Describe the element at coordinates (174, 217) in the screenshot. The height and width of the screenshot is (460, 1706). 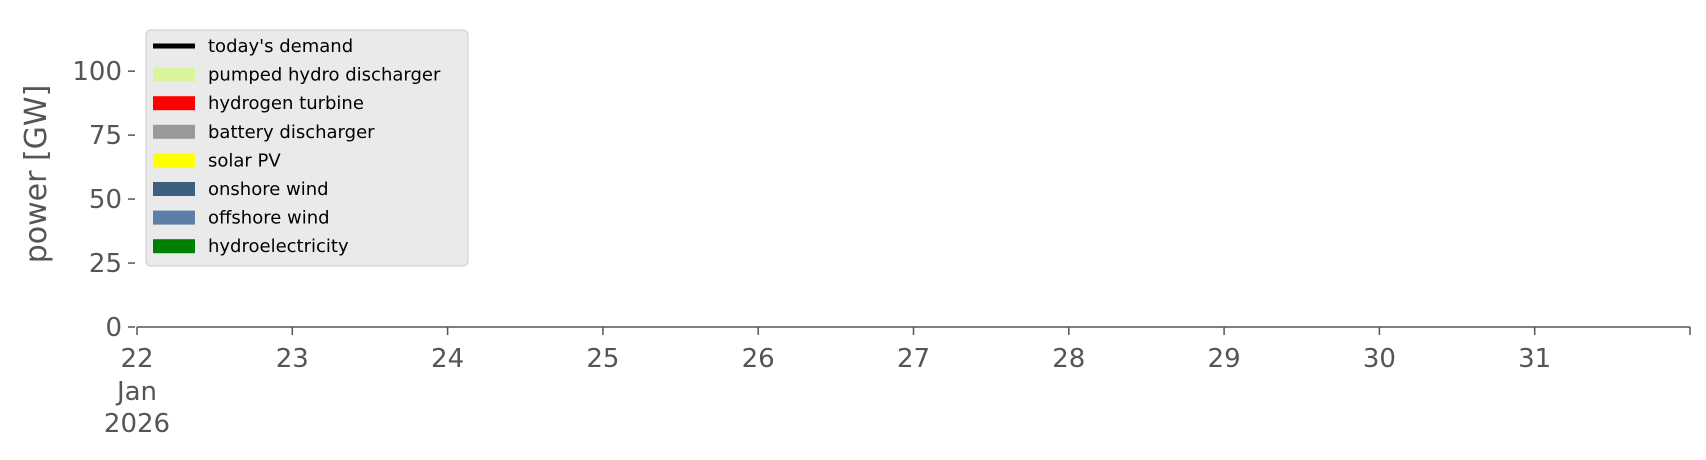
I see `legend-swatch-offshore-wind` at that location.